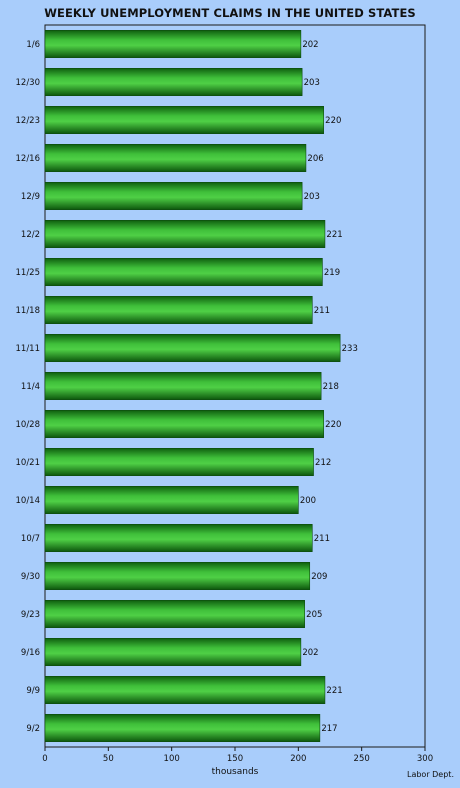 Image resolution: width=460 pixels, height=788 pixels. What do you see at coordinates (28, 425) in the screenshot?
I see `category-label: 10/28` at bounding box center [28, 425].